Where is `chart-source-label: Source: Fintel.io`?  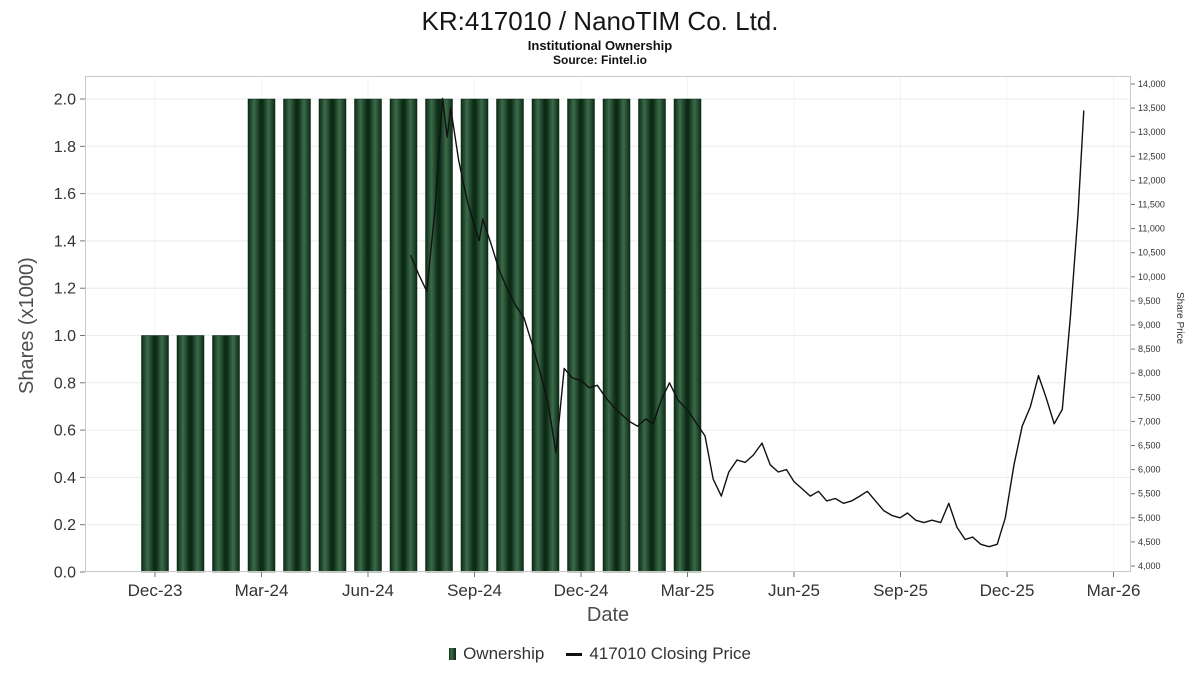 chart-source-label: Source: Fintel.io is located at coordinates (599, 60).